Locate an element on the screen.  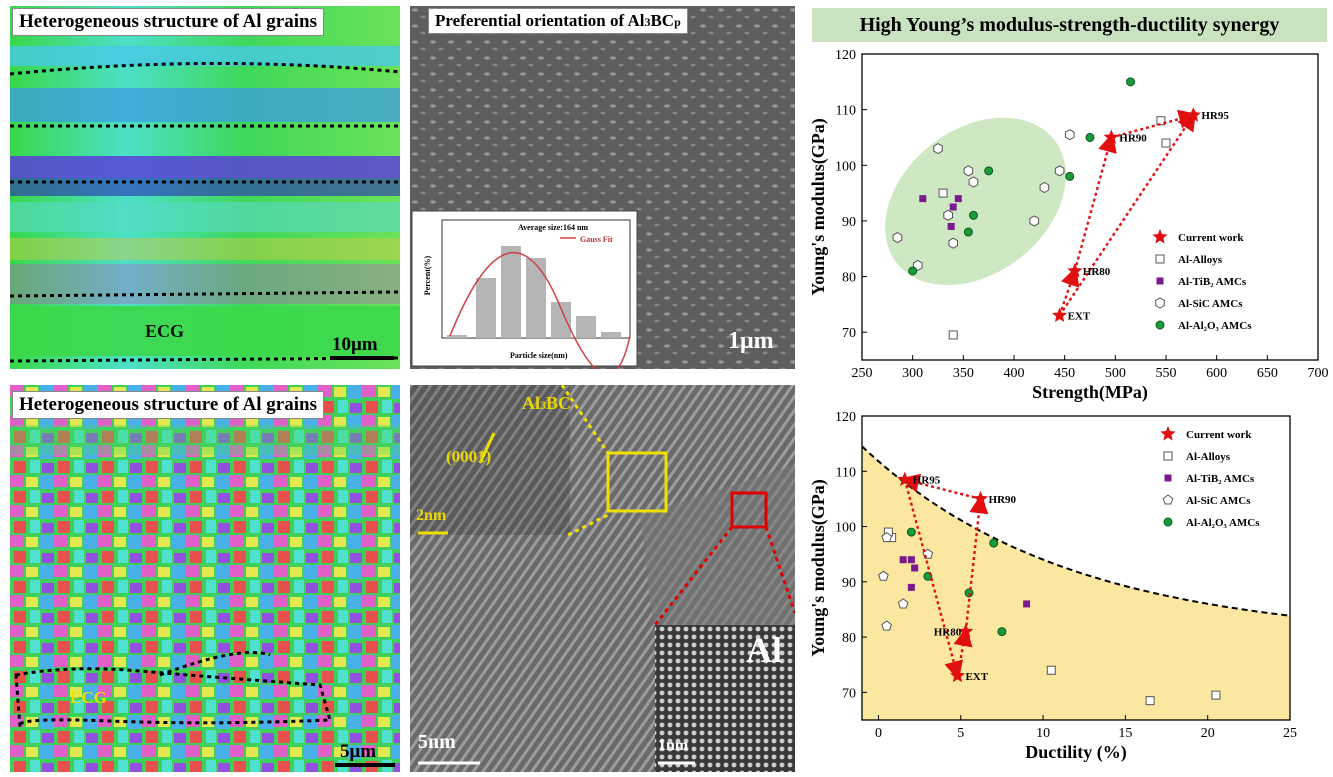
inset-title: Average size:164 nm is located at coordinates (553, 227).